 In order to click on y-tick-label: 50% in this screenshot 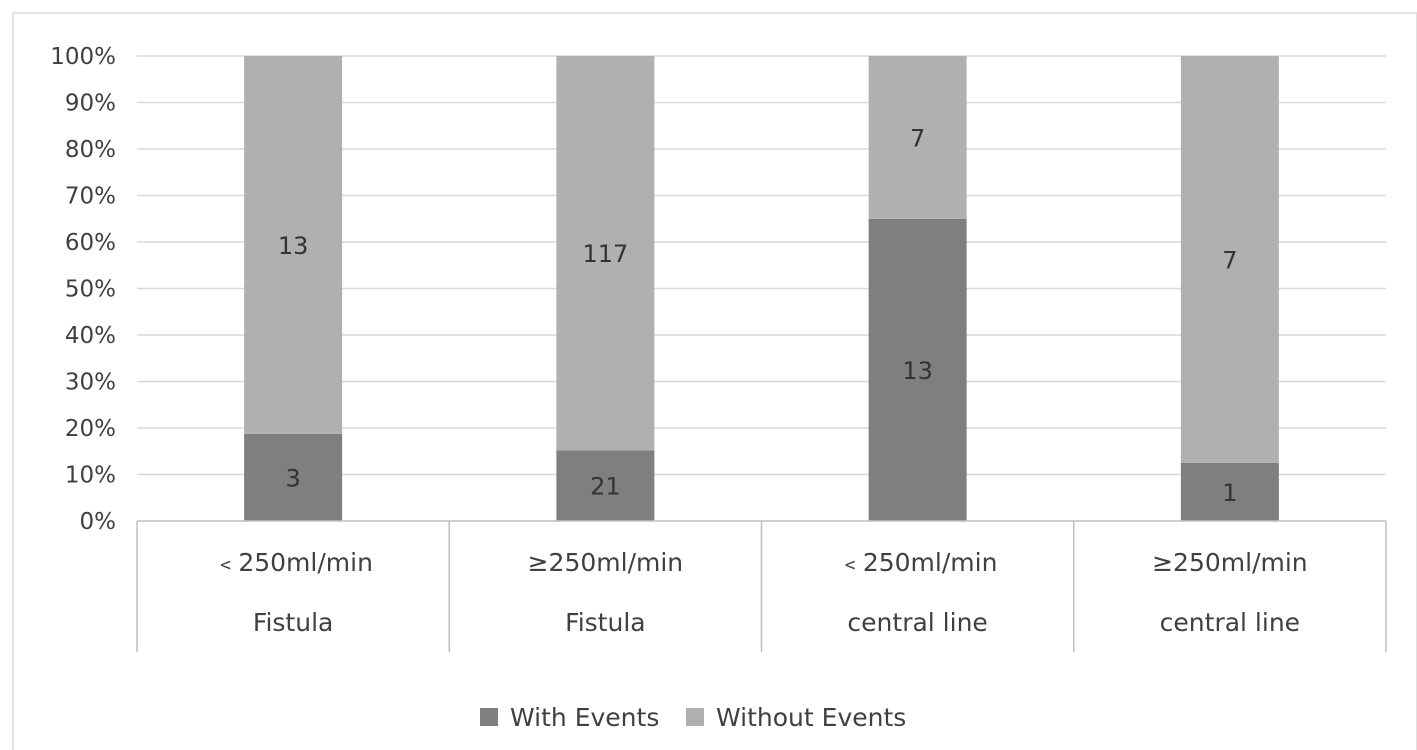, I will do `click(90, 290)`.